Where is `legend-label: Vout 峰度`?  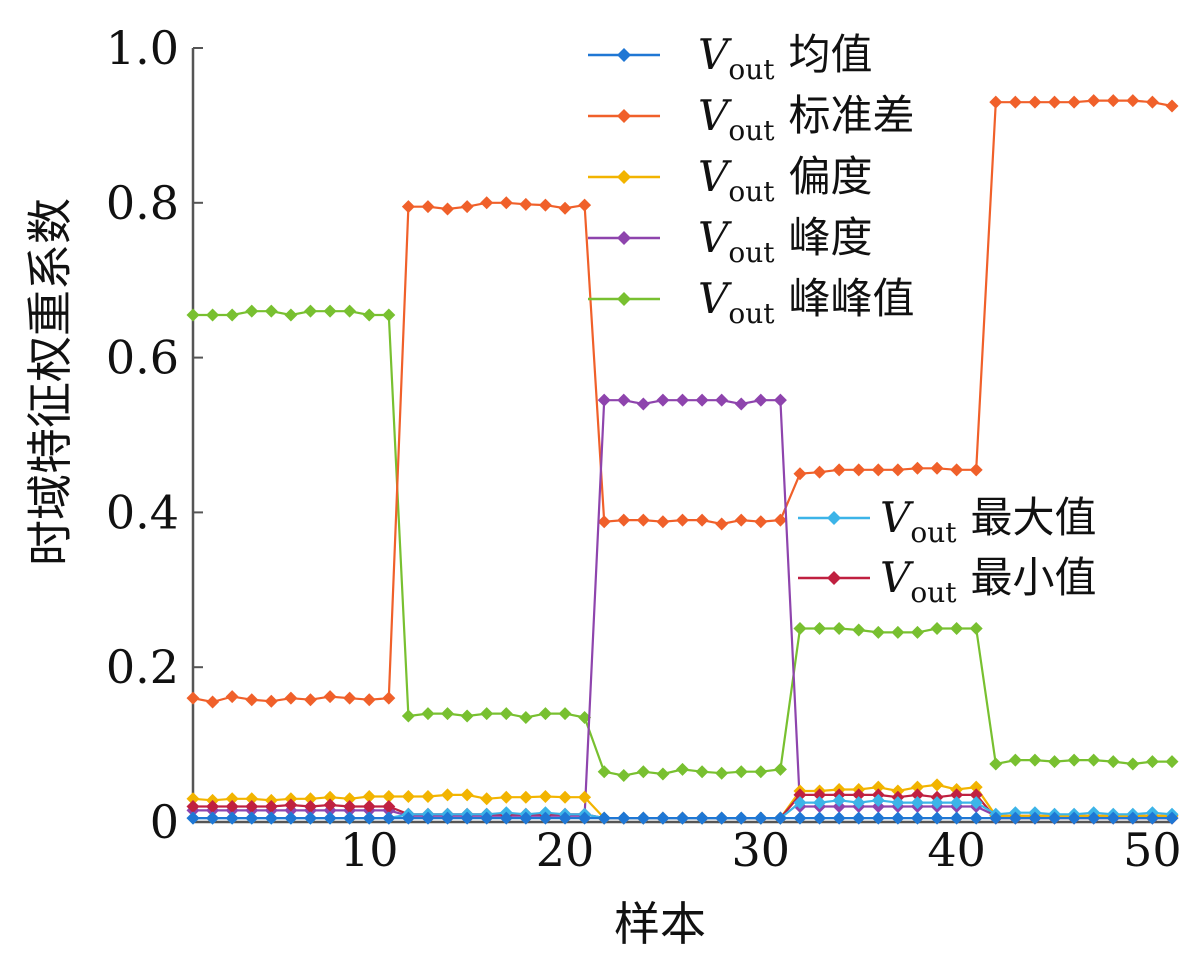
legend-label: Vout 峰度 is located at coordinates (785, 241).